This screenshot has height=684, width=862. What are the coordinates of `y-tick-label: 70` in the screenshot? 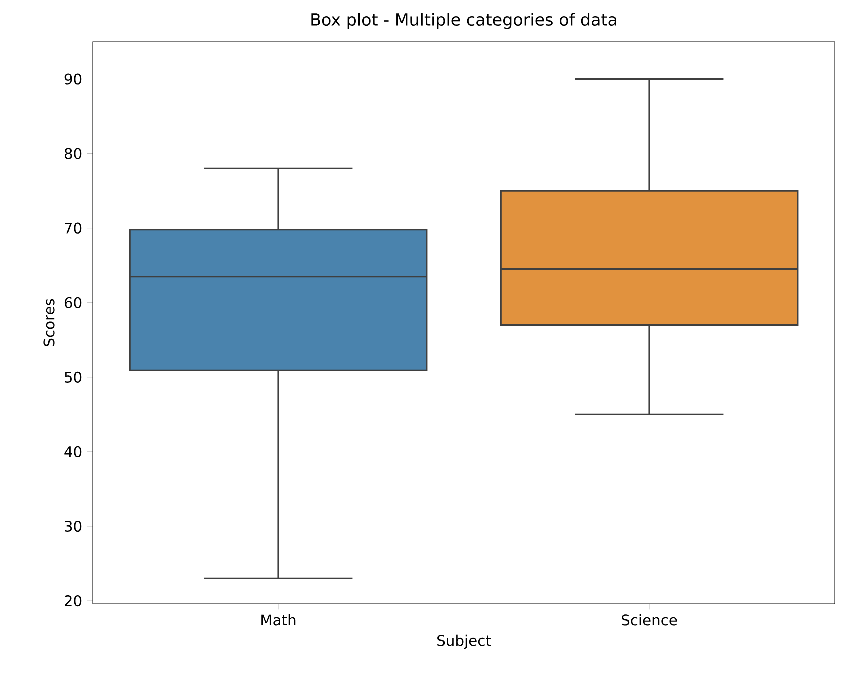 It's located at (73, 228).